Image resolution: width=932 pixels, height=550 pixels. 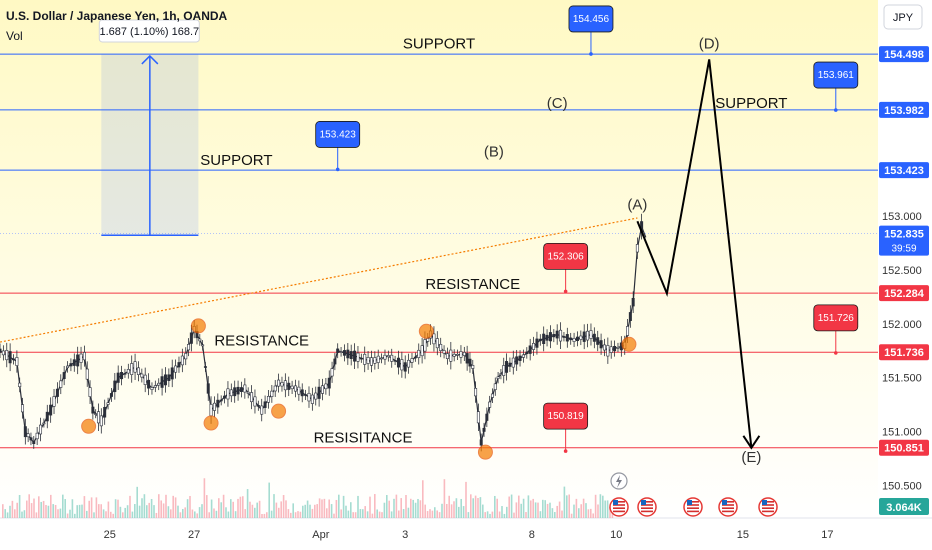 I want to click on volume-layer, so click(x=308, y=498).